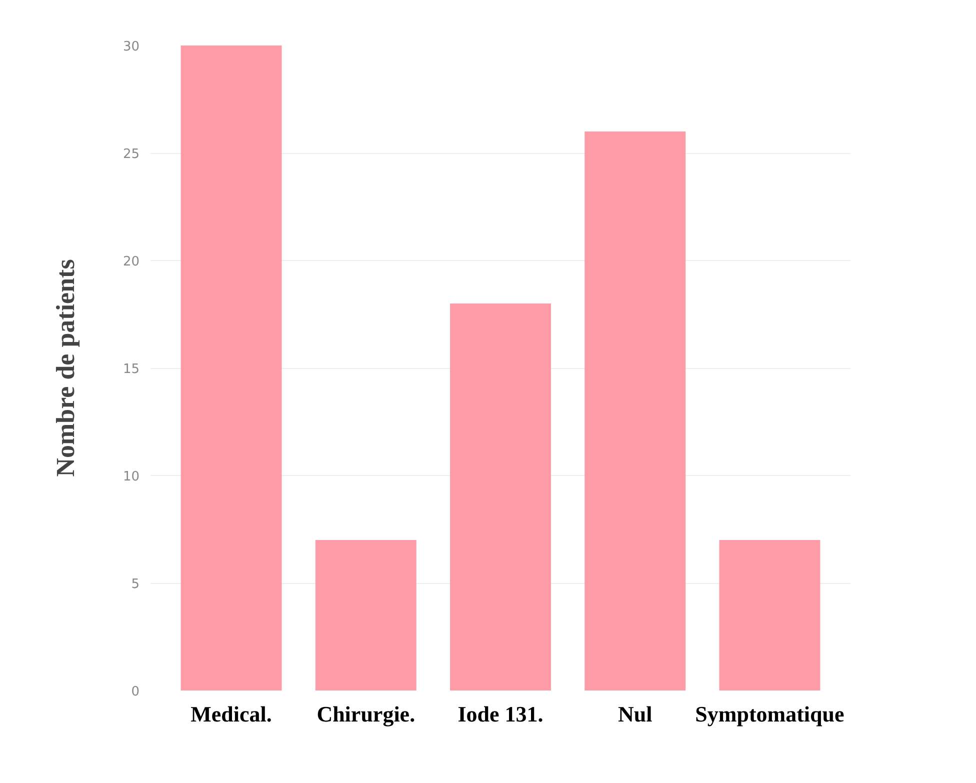  I want to click on y-tick-label: 0, so click(135, 692).